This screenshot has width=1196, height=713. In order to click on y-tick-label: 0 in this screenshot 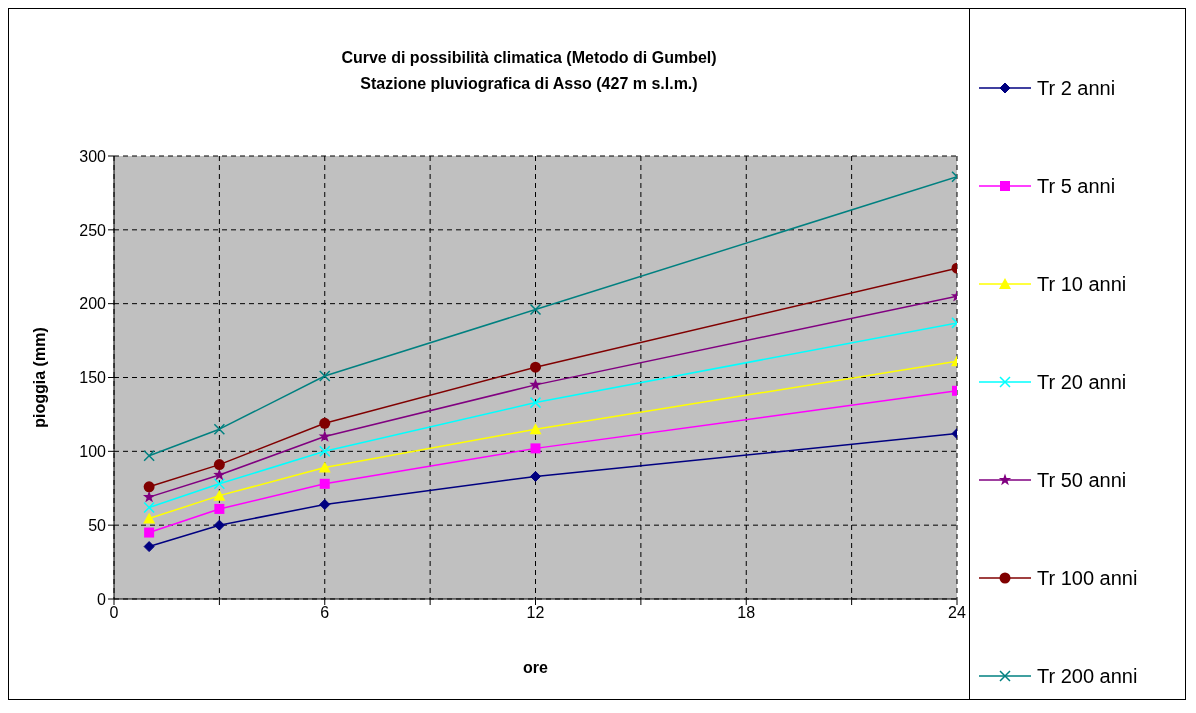, I will do `click(102, 599)`.